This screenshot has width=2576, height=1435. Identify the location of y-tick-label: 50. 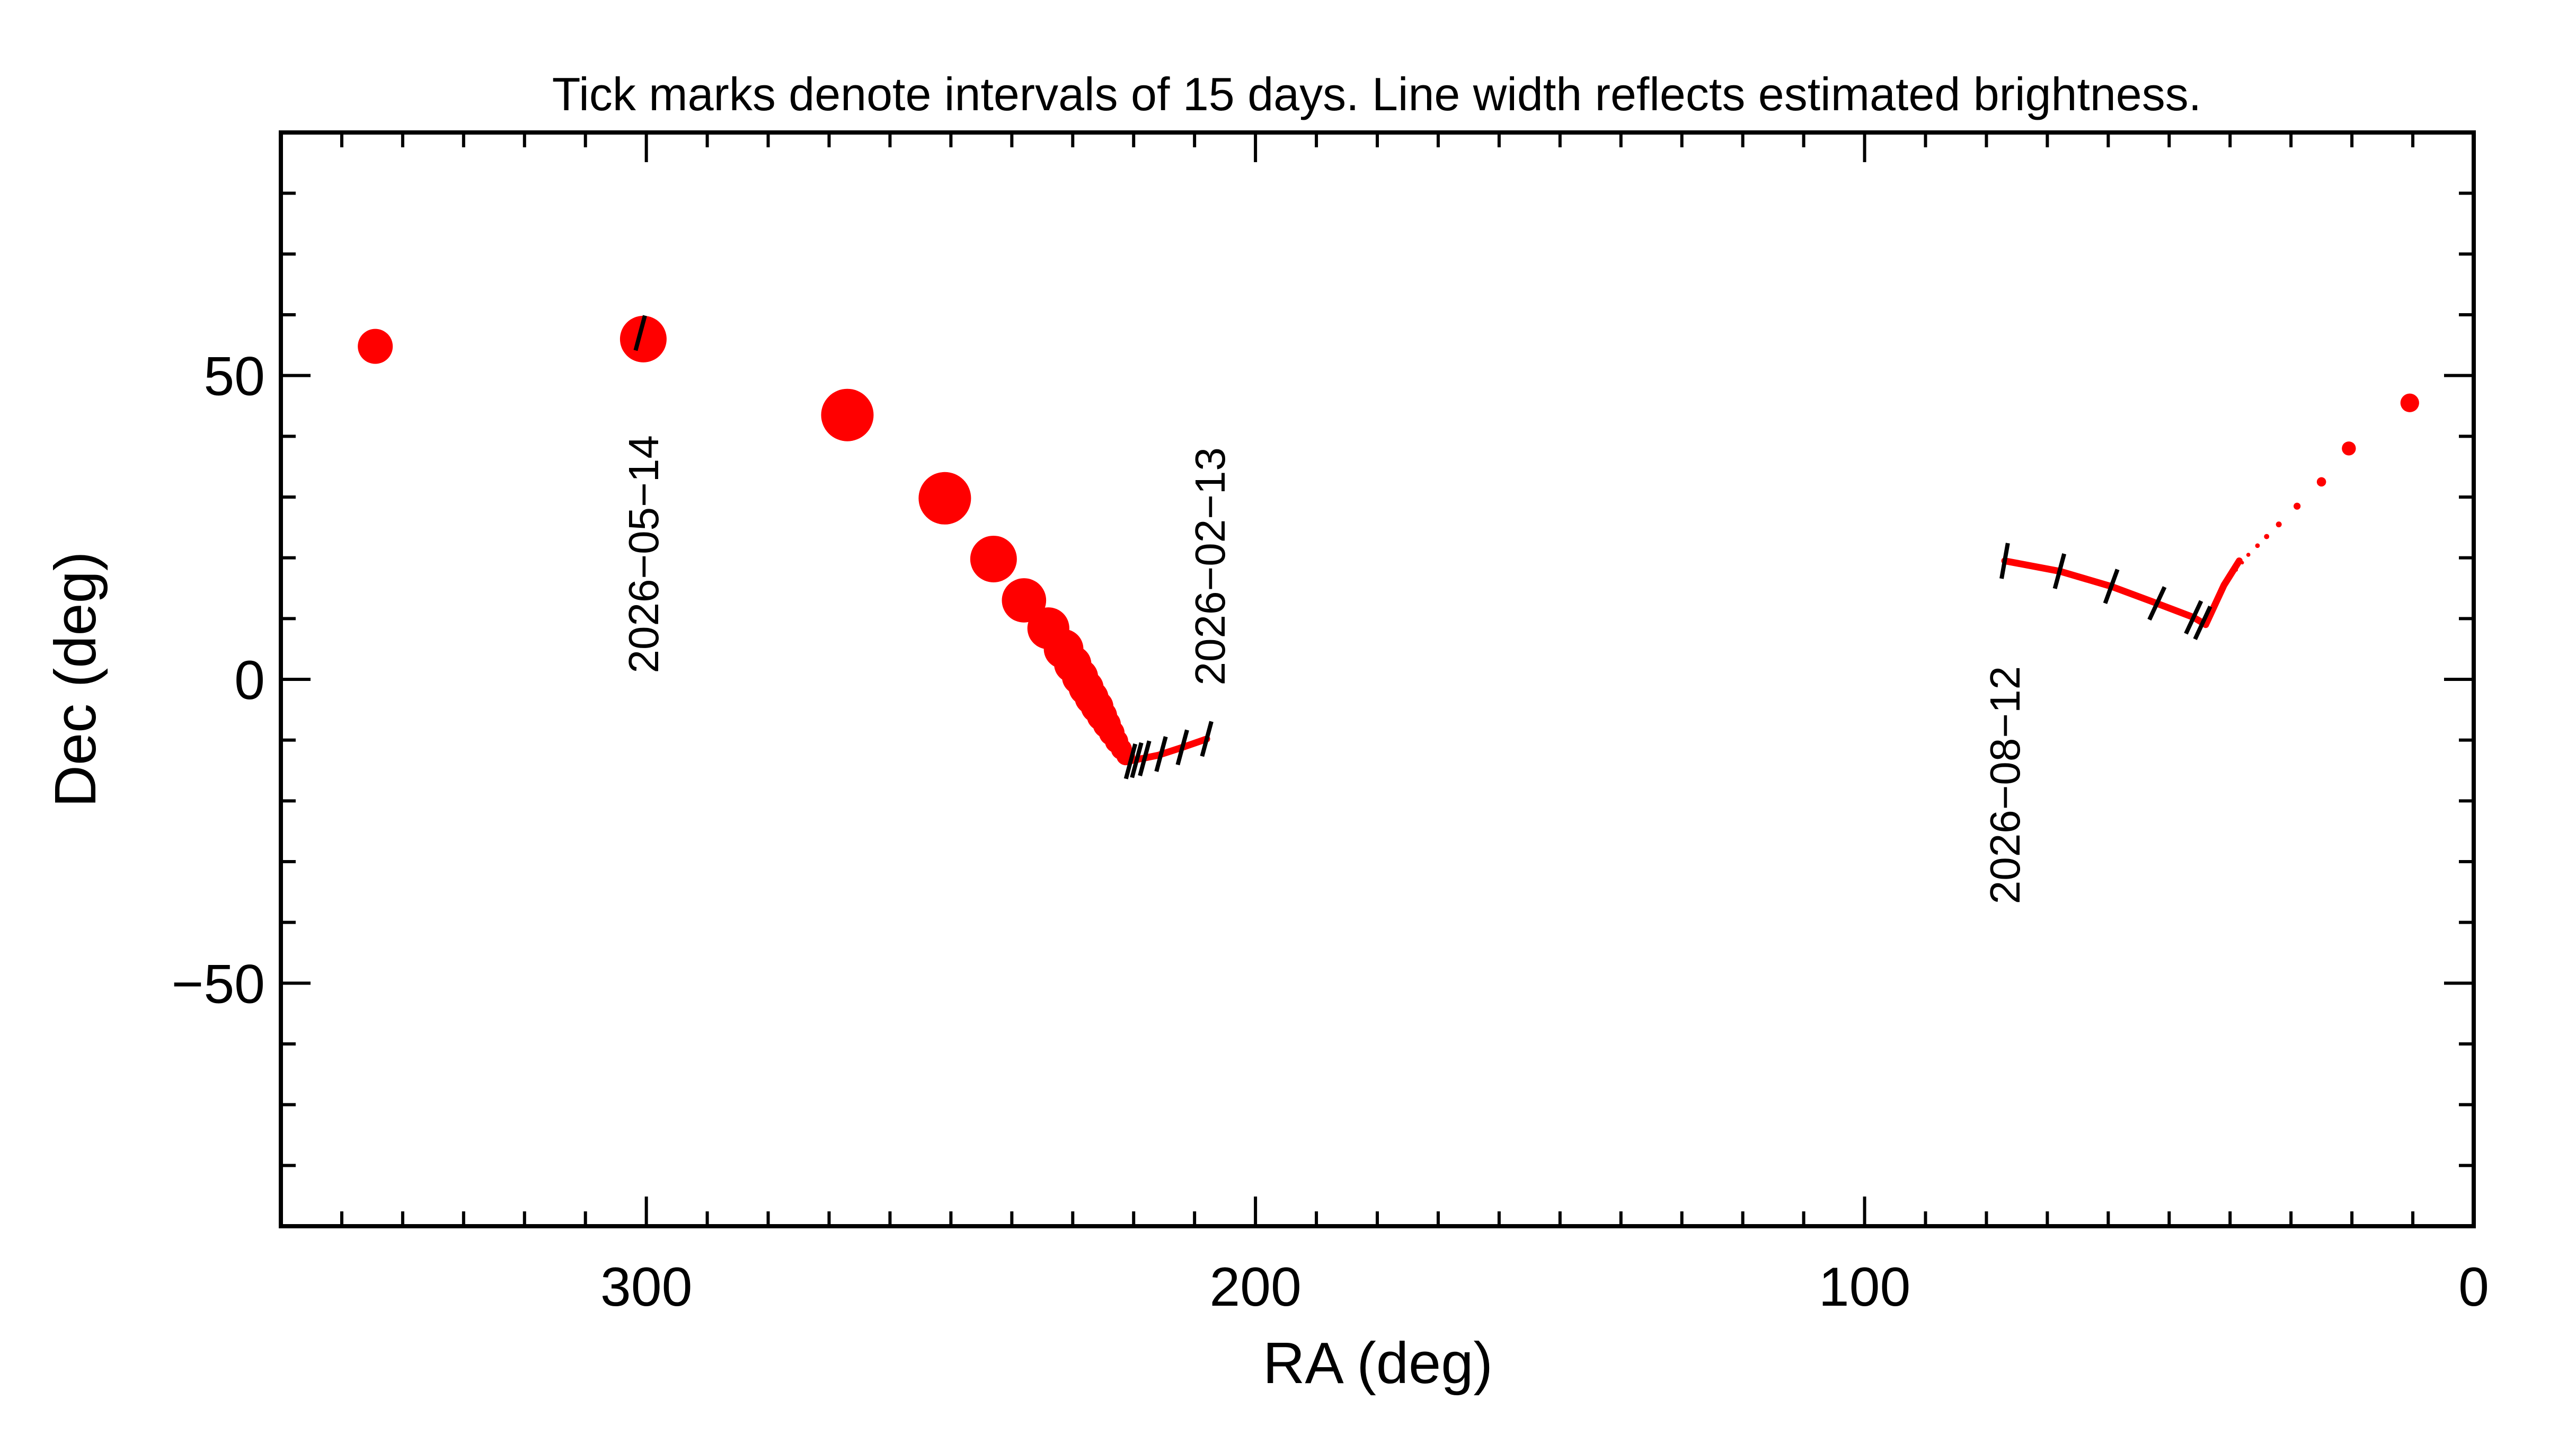
(234, 377).